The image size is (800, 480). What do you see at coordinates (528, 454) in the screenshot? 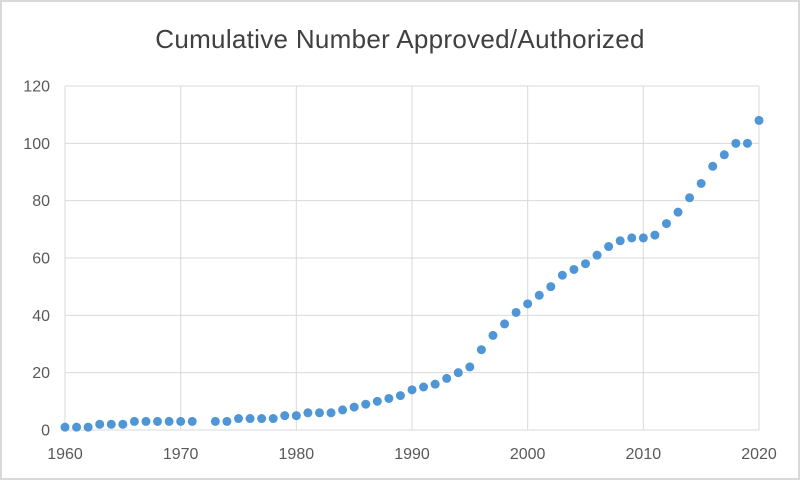
I see `x-axis-tick-label: 2000` at bounding box center [528, 454].